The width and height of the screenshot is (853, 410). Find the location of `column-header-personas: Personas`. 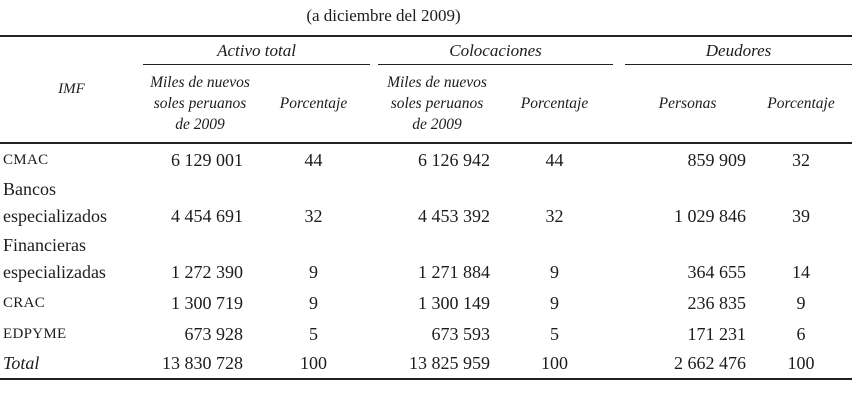

column-header-personas: Personas is located at coordinates (688, 104).